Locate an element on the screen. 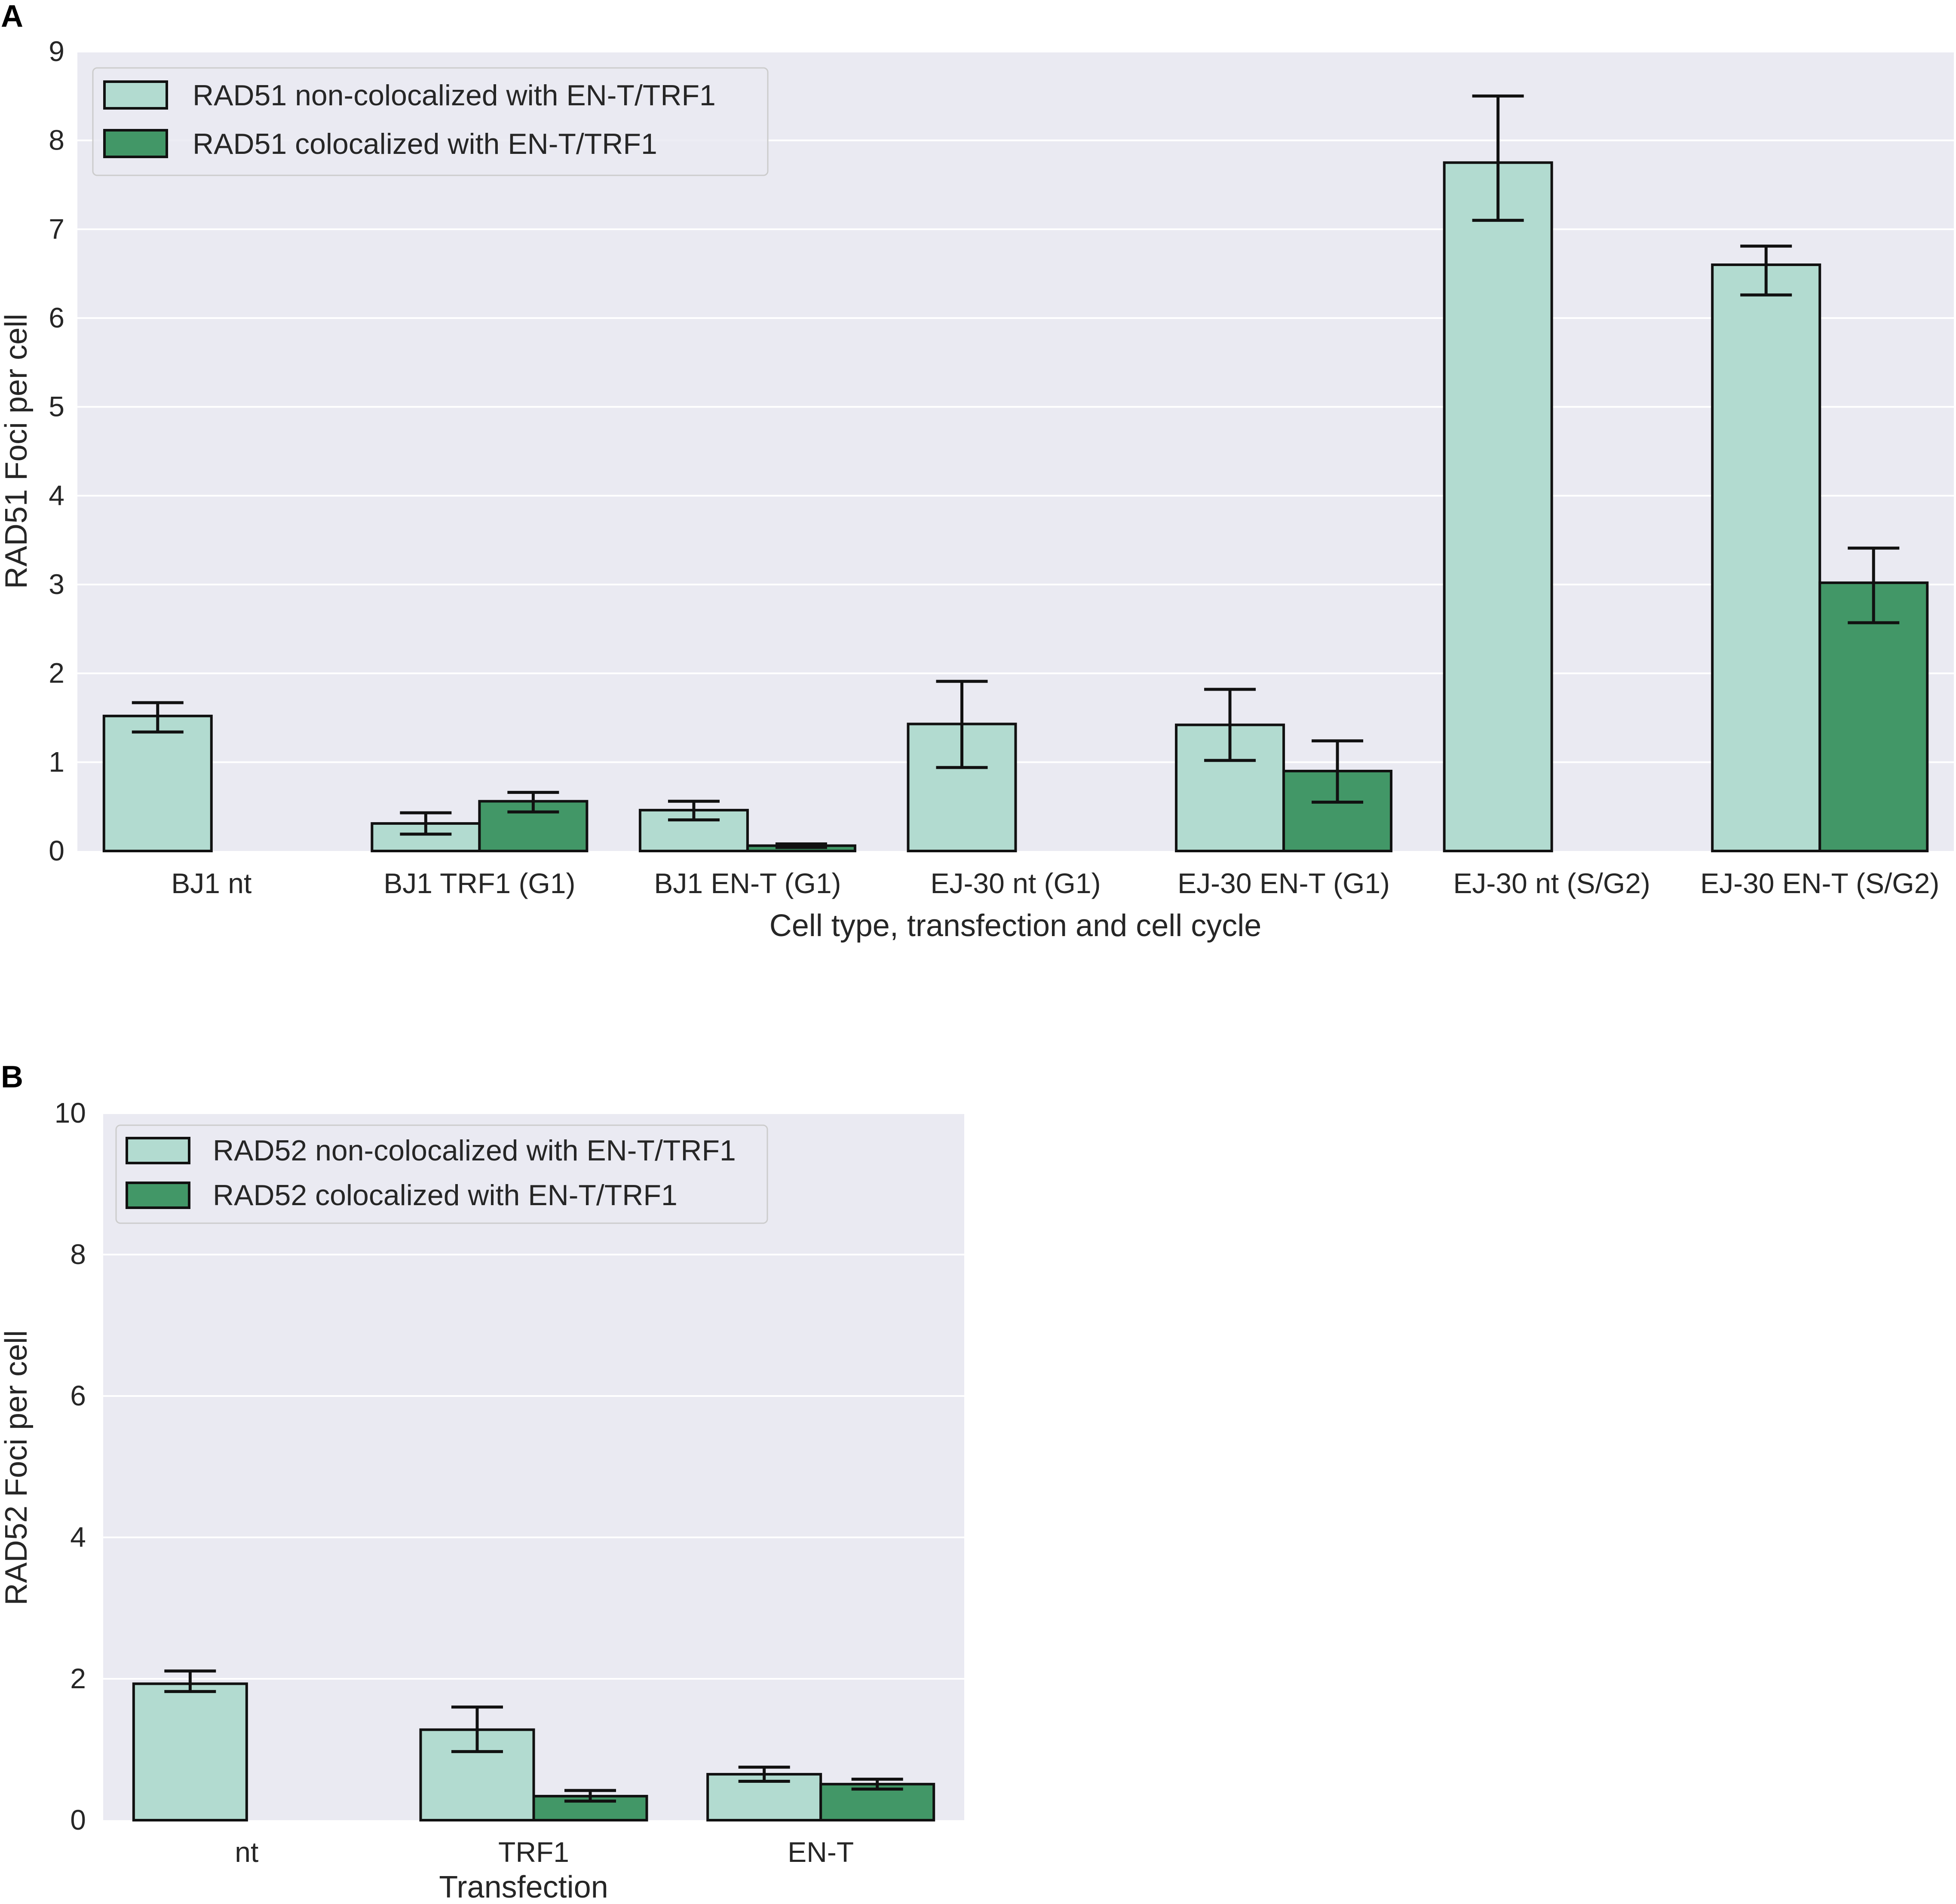 The height and width of the screenshot is (1904, 1956). panel-a-label: A is located at coordinates (12, 17).